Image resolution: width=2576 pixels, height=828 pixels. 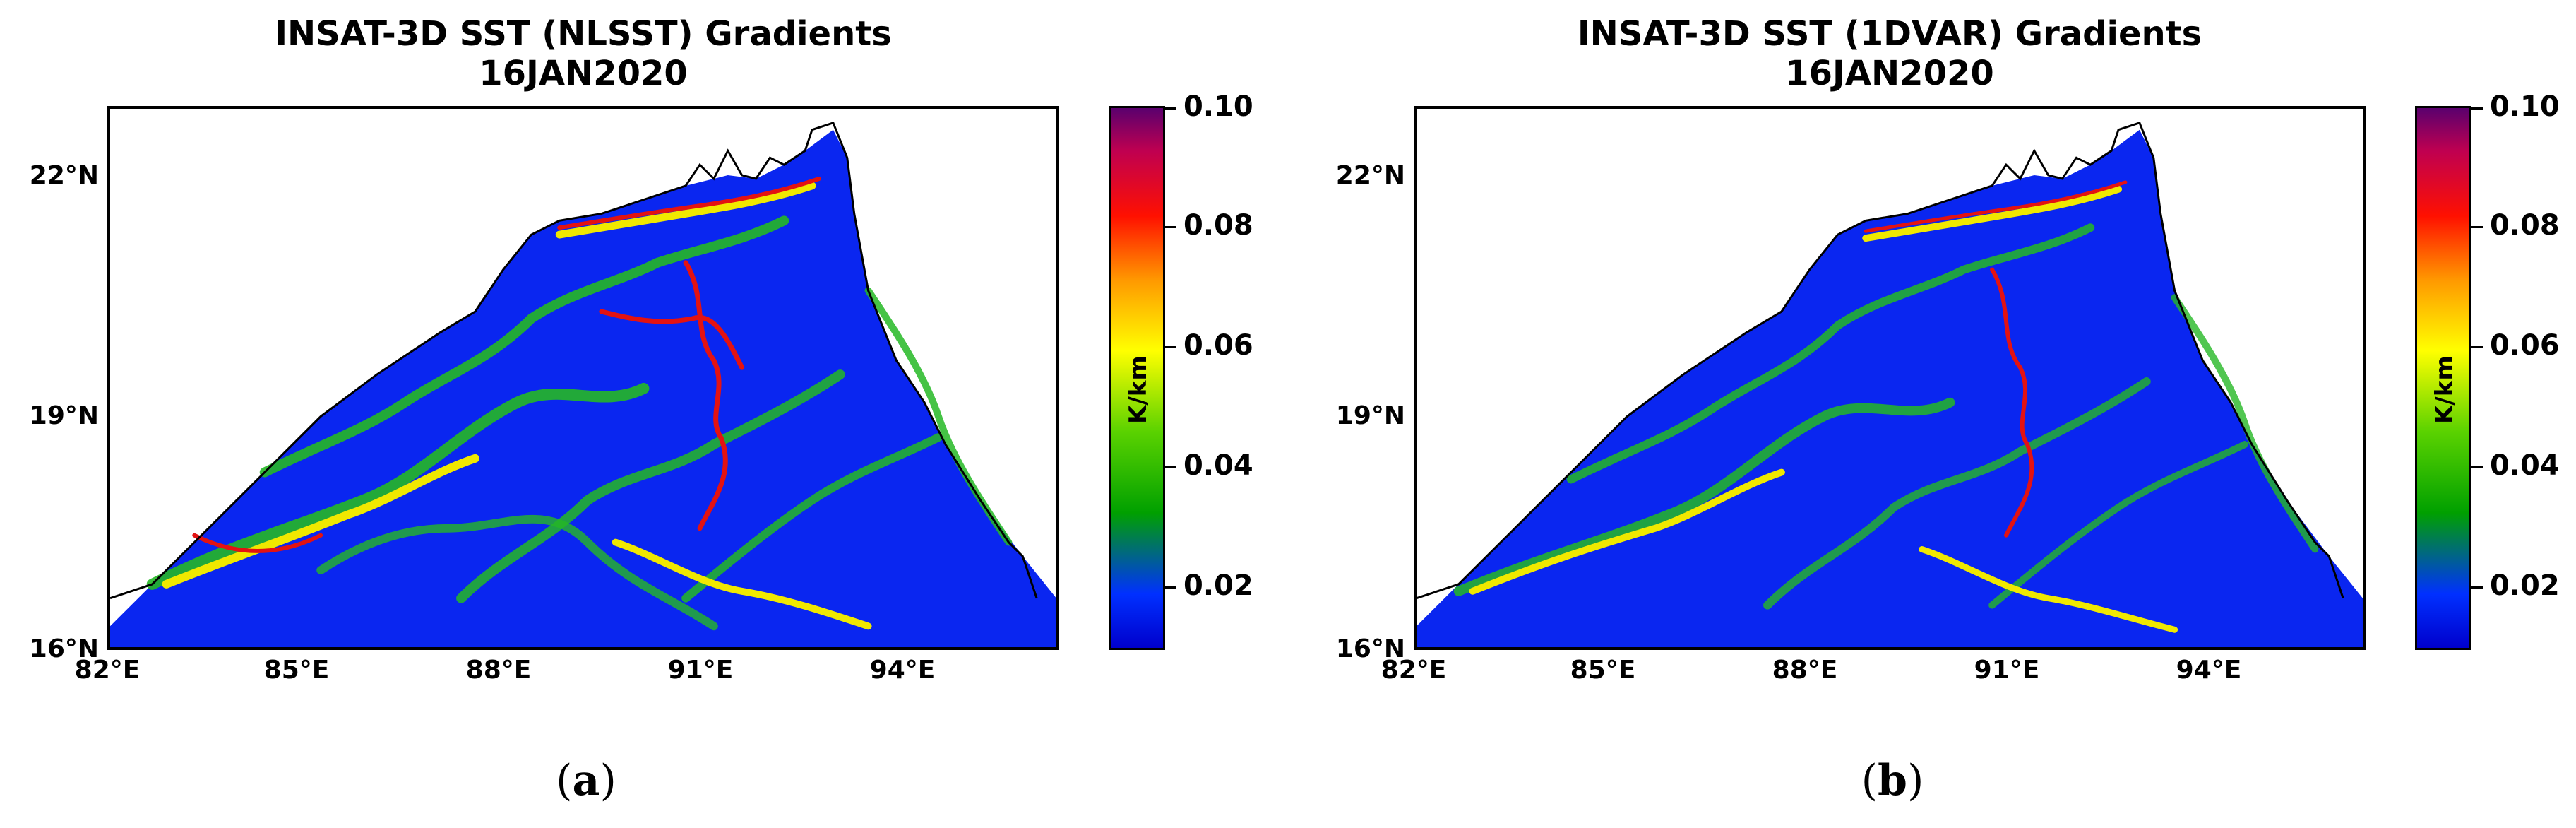 What do you see at coordinates (583, 73) in the screenshot?
I see `panel-a-title-date: 16JAN2020` at bounding box center [583, 73].